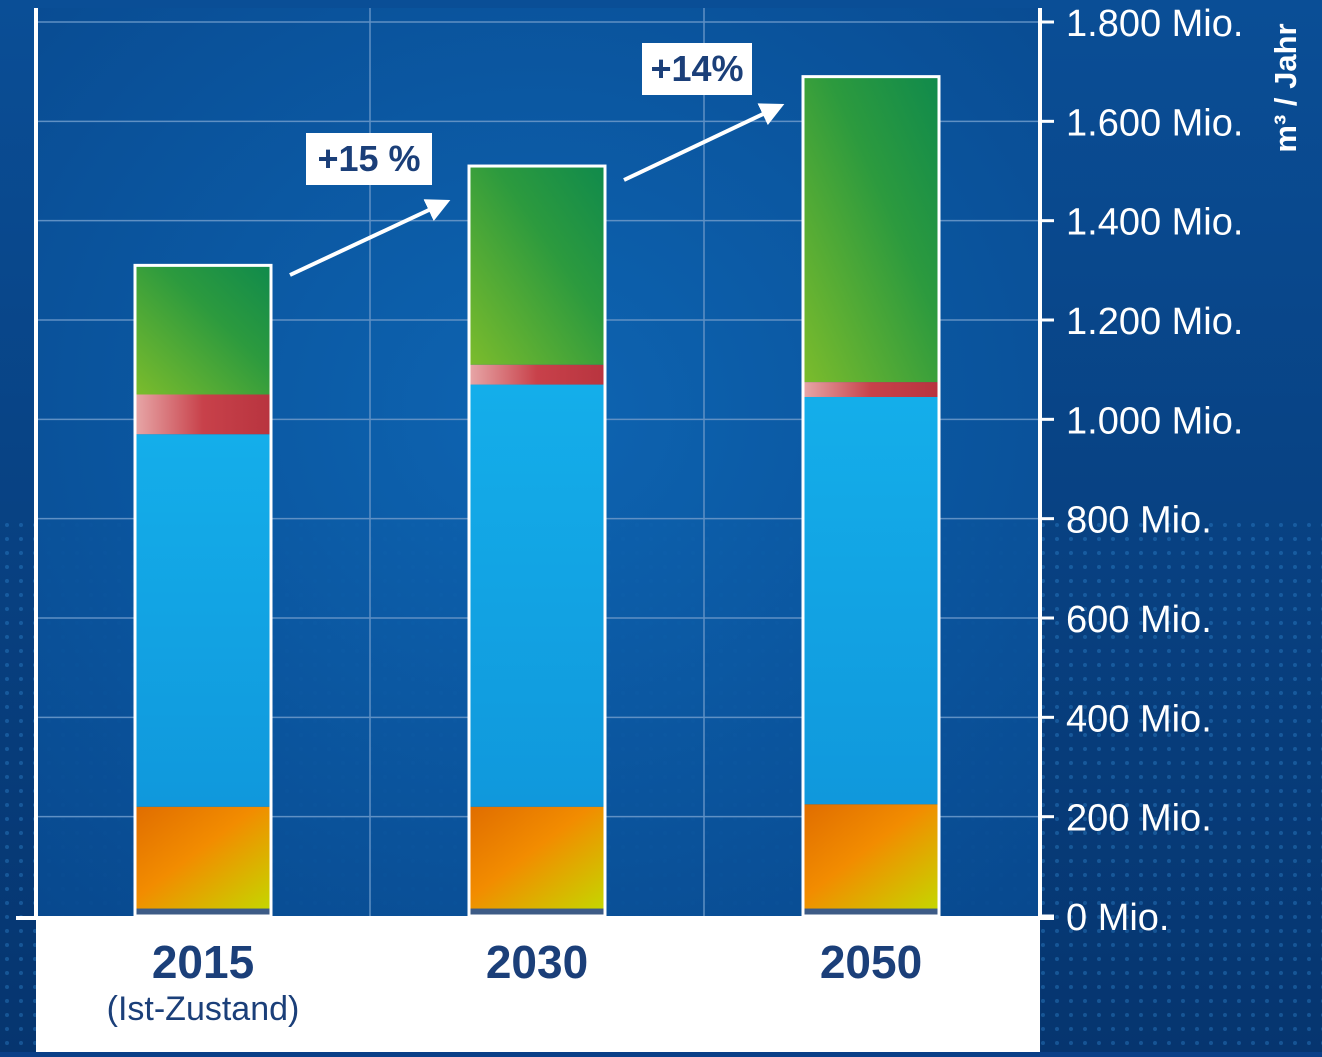 This screenshot has width=1322, height=1057. I want to click on bar-2030, so click(537, 541).